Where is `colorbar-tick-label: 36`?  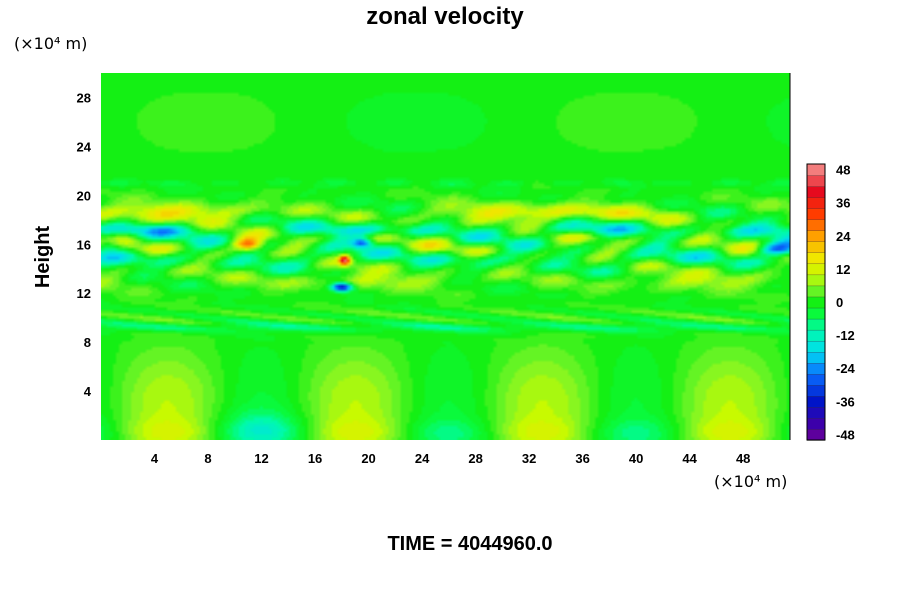
colorbar-tick-label: 36 is located at coordinates (843, 203).